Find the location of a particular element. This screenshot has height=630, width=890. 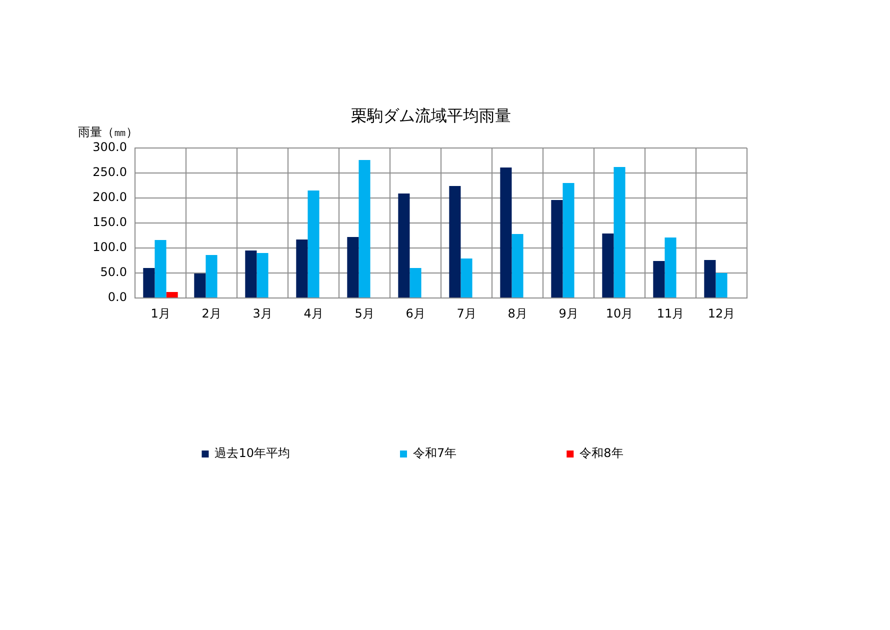

legend-label: 令和8年 is located at coordinates (602, 453).